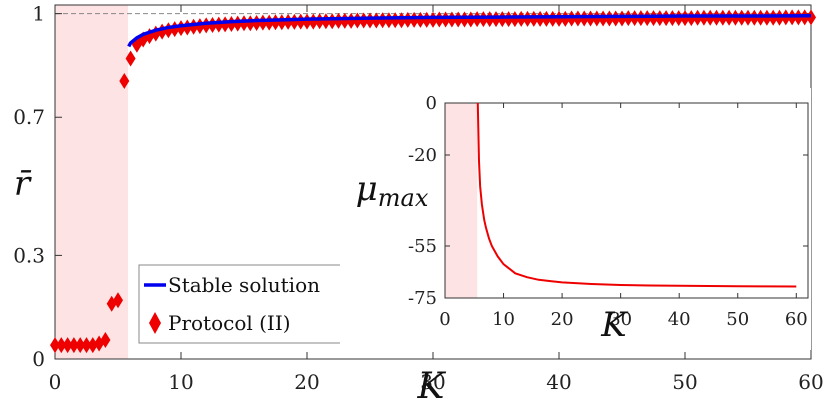 The width and height of the screenshot is (831, 407). What do you see at coordinates (469, 30) in the screenshot?
I see `stable-solution-line` at bounding box center [469, 30].